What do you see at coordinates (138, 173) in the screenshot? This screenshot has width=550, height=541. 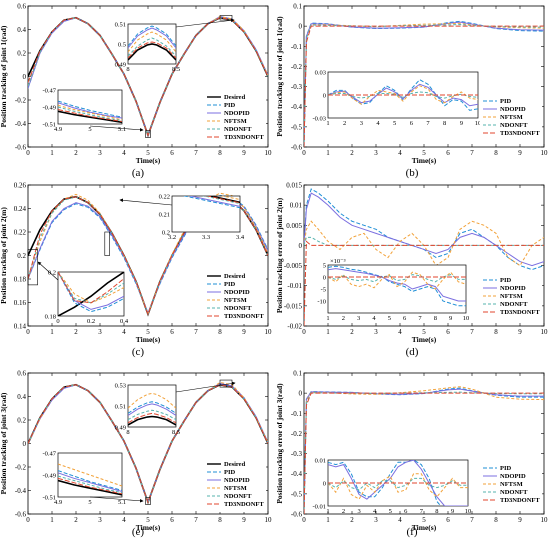 I see `panel-caption: (a)` at bounding box center [138, 173].